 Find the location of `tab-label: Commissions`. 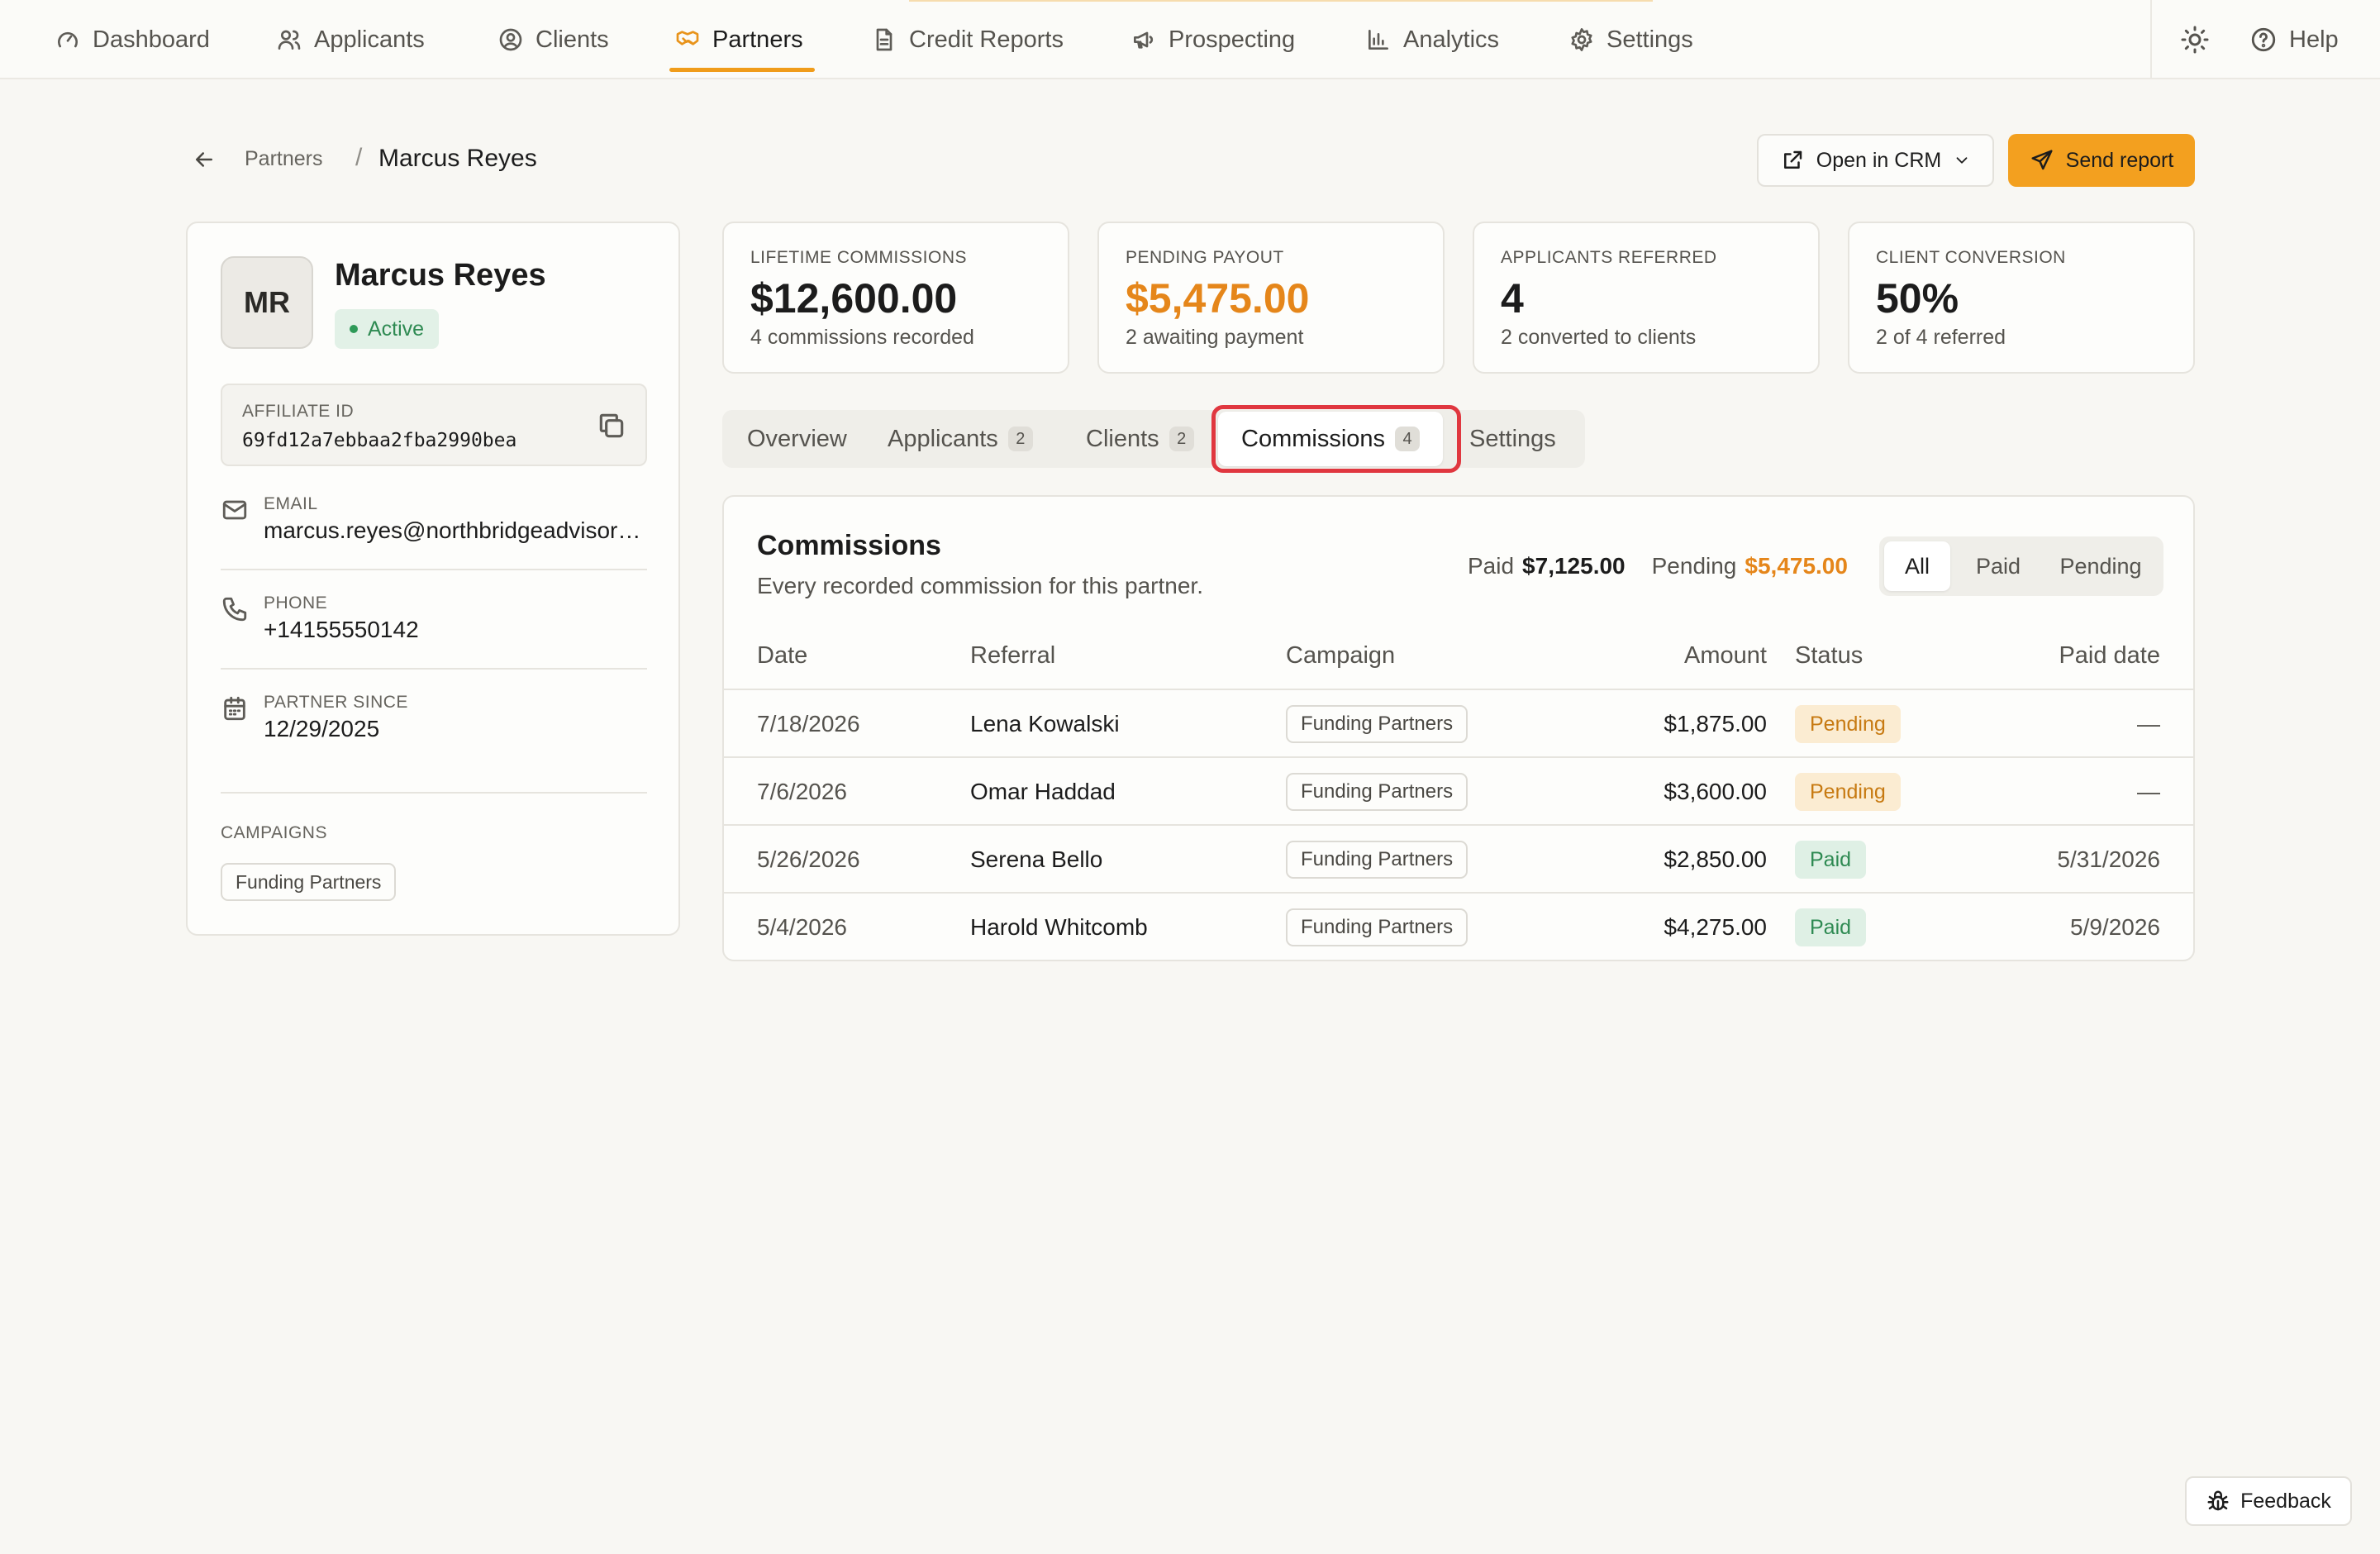

tab-label: Commissions is located at coordinates (1313, 438).